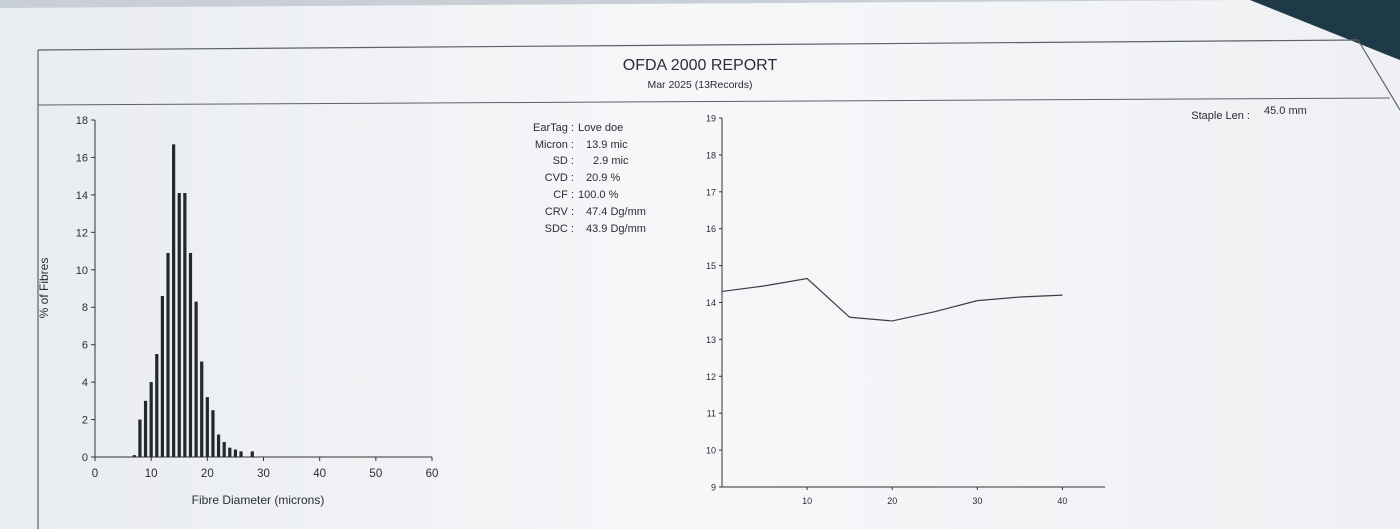 The height and width of the screenshot is (529, 1400). I want to click on profile-y-tick-label: 18, so click(711, 155).